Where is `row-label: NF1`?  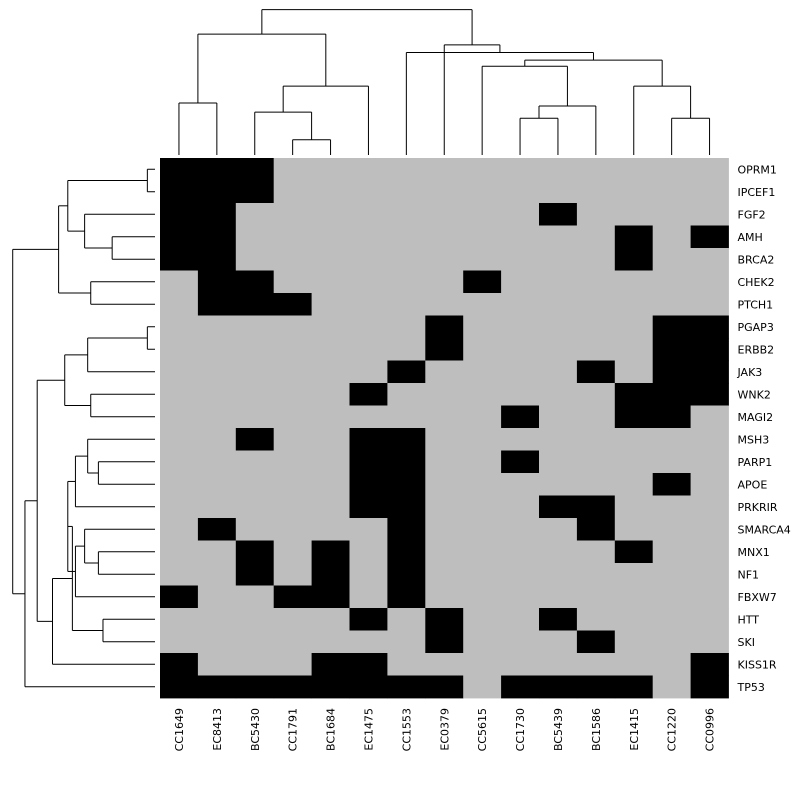
row-label: NF1 is located at coordinates (749, 574).